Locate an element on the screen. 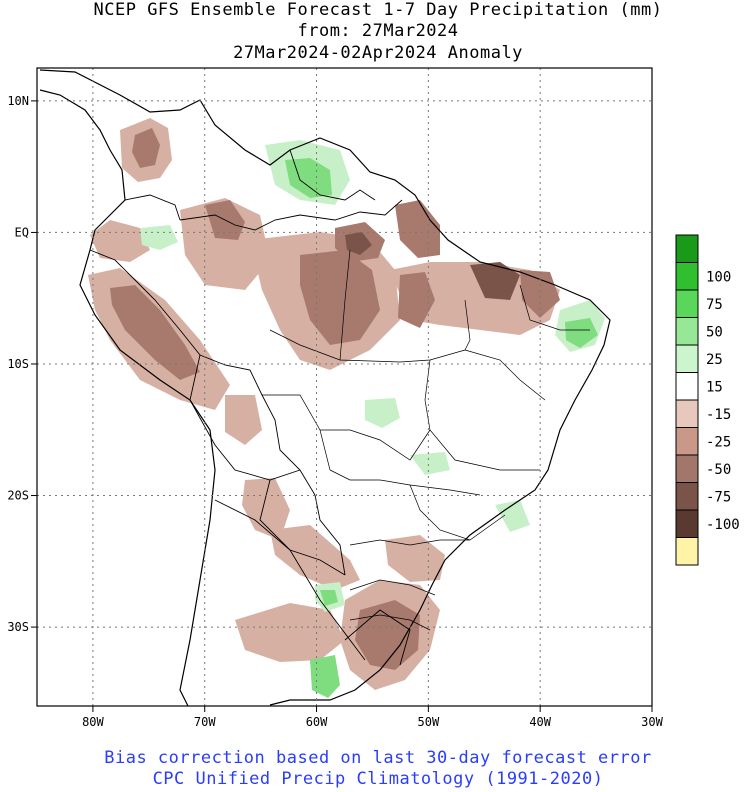 This screenshot has width=756, height=792. dry-area-coast-ne is located at coordinates (495, 281).